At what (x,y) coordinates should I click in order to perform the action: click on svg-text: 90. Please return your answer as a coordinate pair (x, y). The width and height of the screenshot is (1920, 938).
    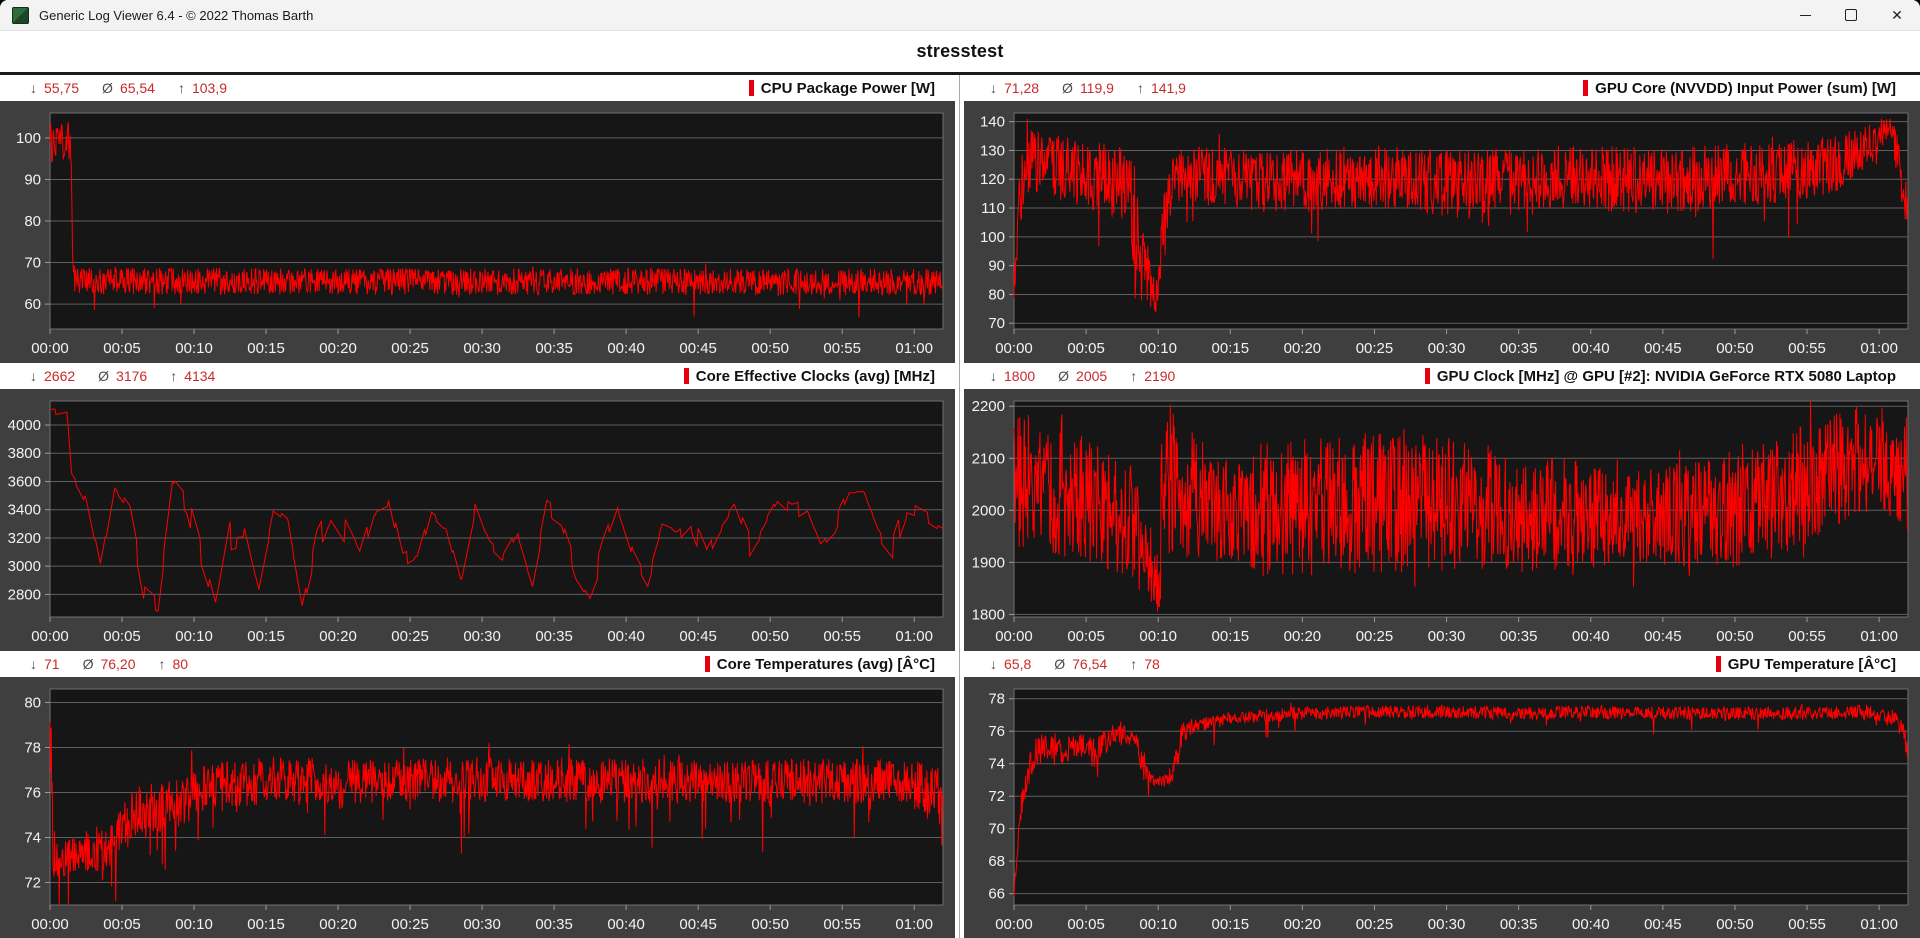
    Looking at the image, I should click on (32, 179).